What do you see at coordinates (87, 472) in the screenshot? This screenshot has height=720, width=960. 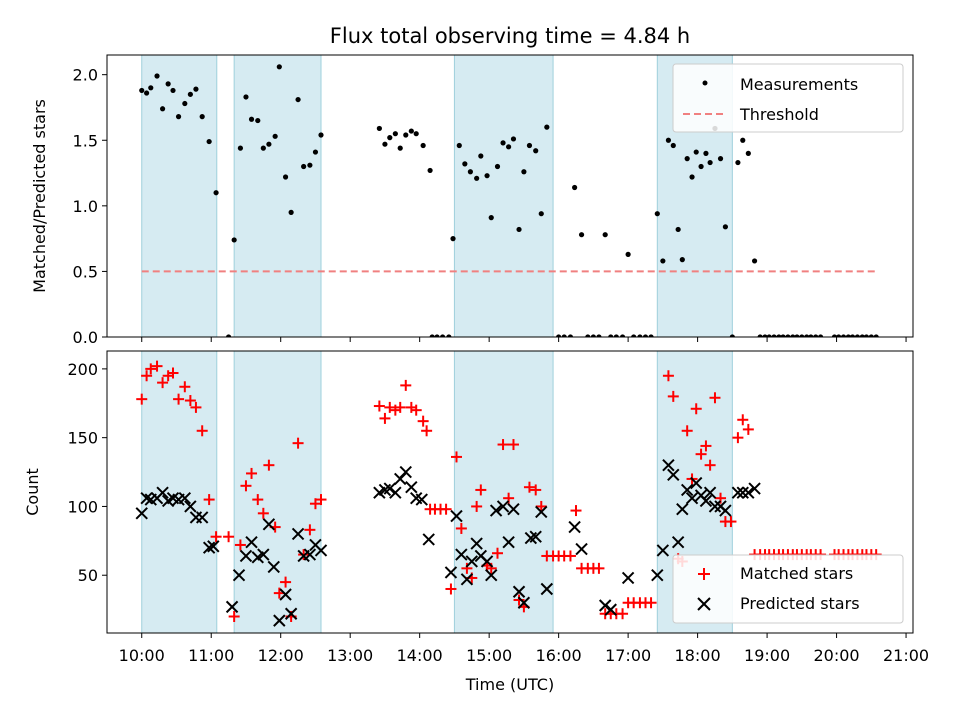 I see `bottom-y-axis: 50 100 150 200` at bounding box center [87, 472].